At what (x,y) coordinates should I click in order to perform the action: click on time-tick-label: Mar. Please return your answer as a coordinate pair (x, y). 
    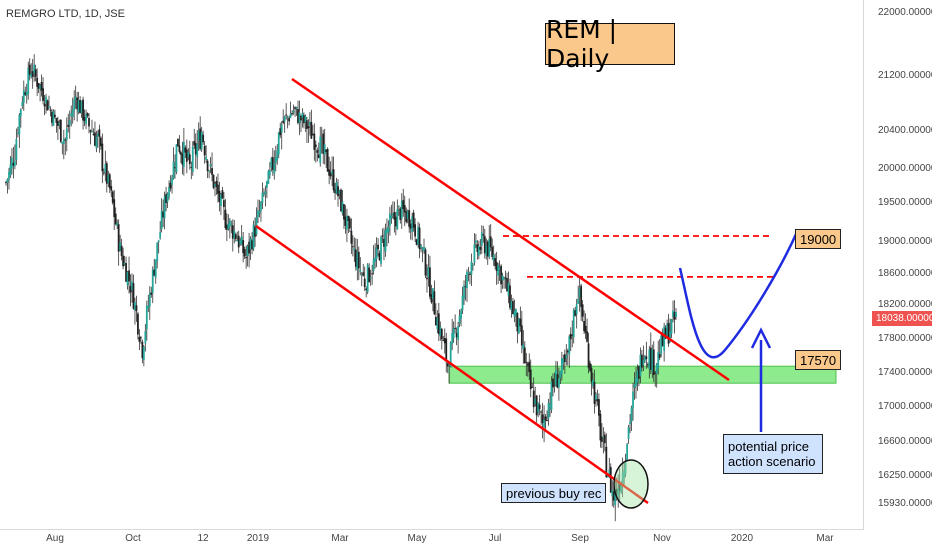
    Looking at the image, I should click on (825, 538).